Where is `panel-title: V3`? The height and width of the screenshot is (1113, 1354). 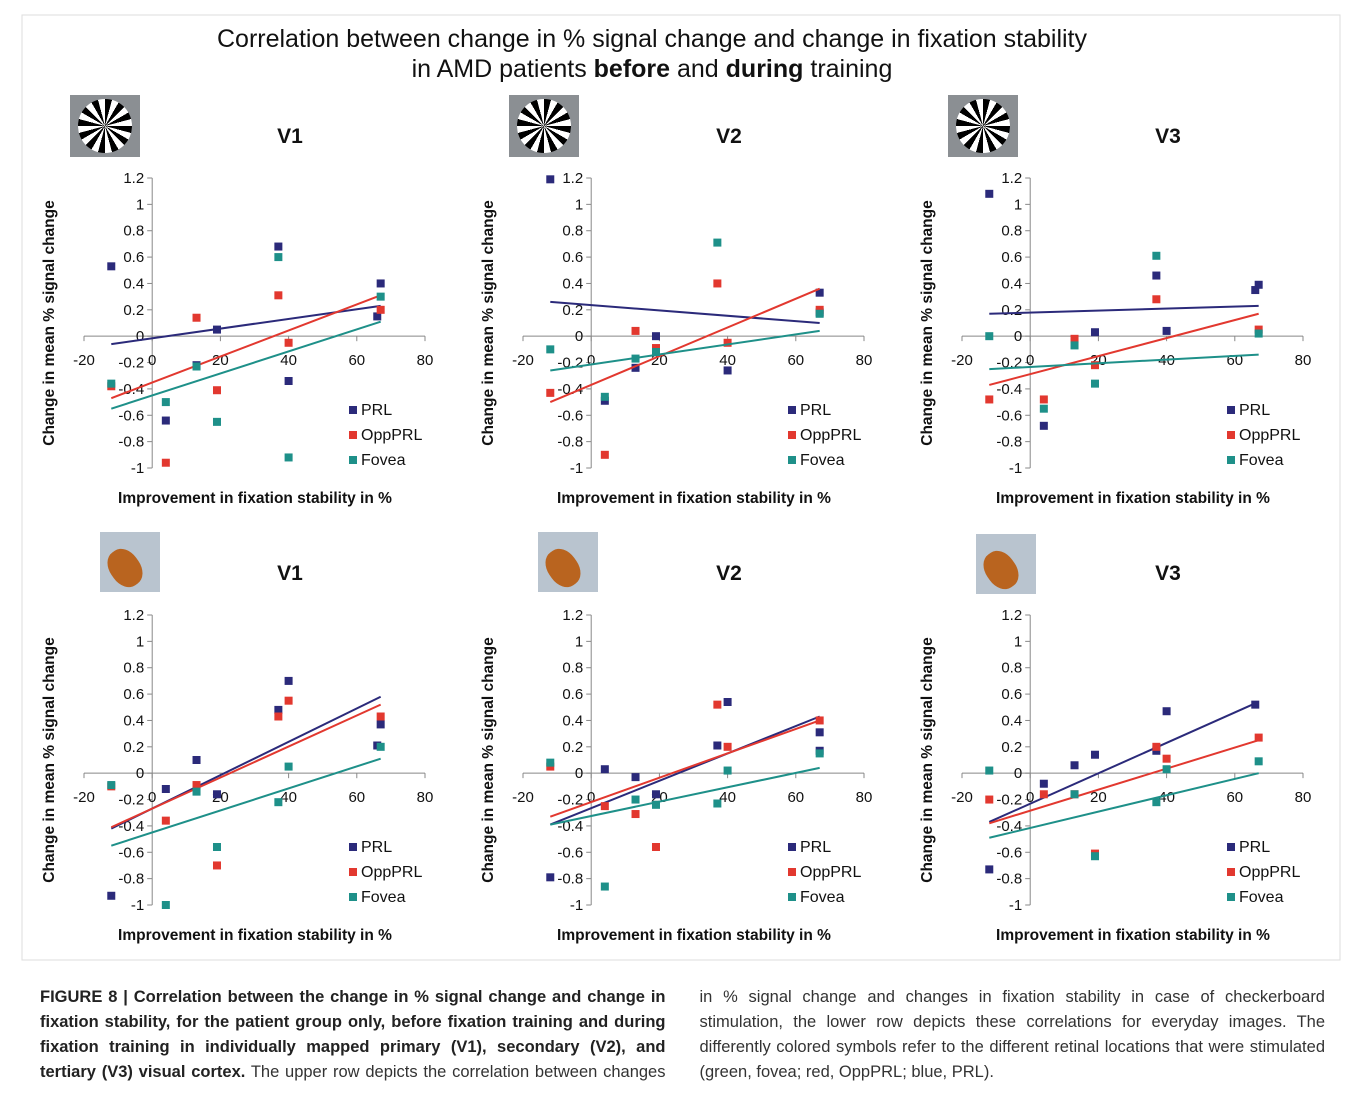 panel-title: V3 is located at coordinates (1168, 573).